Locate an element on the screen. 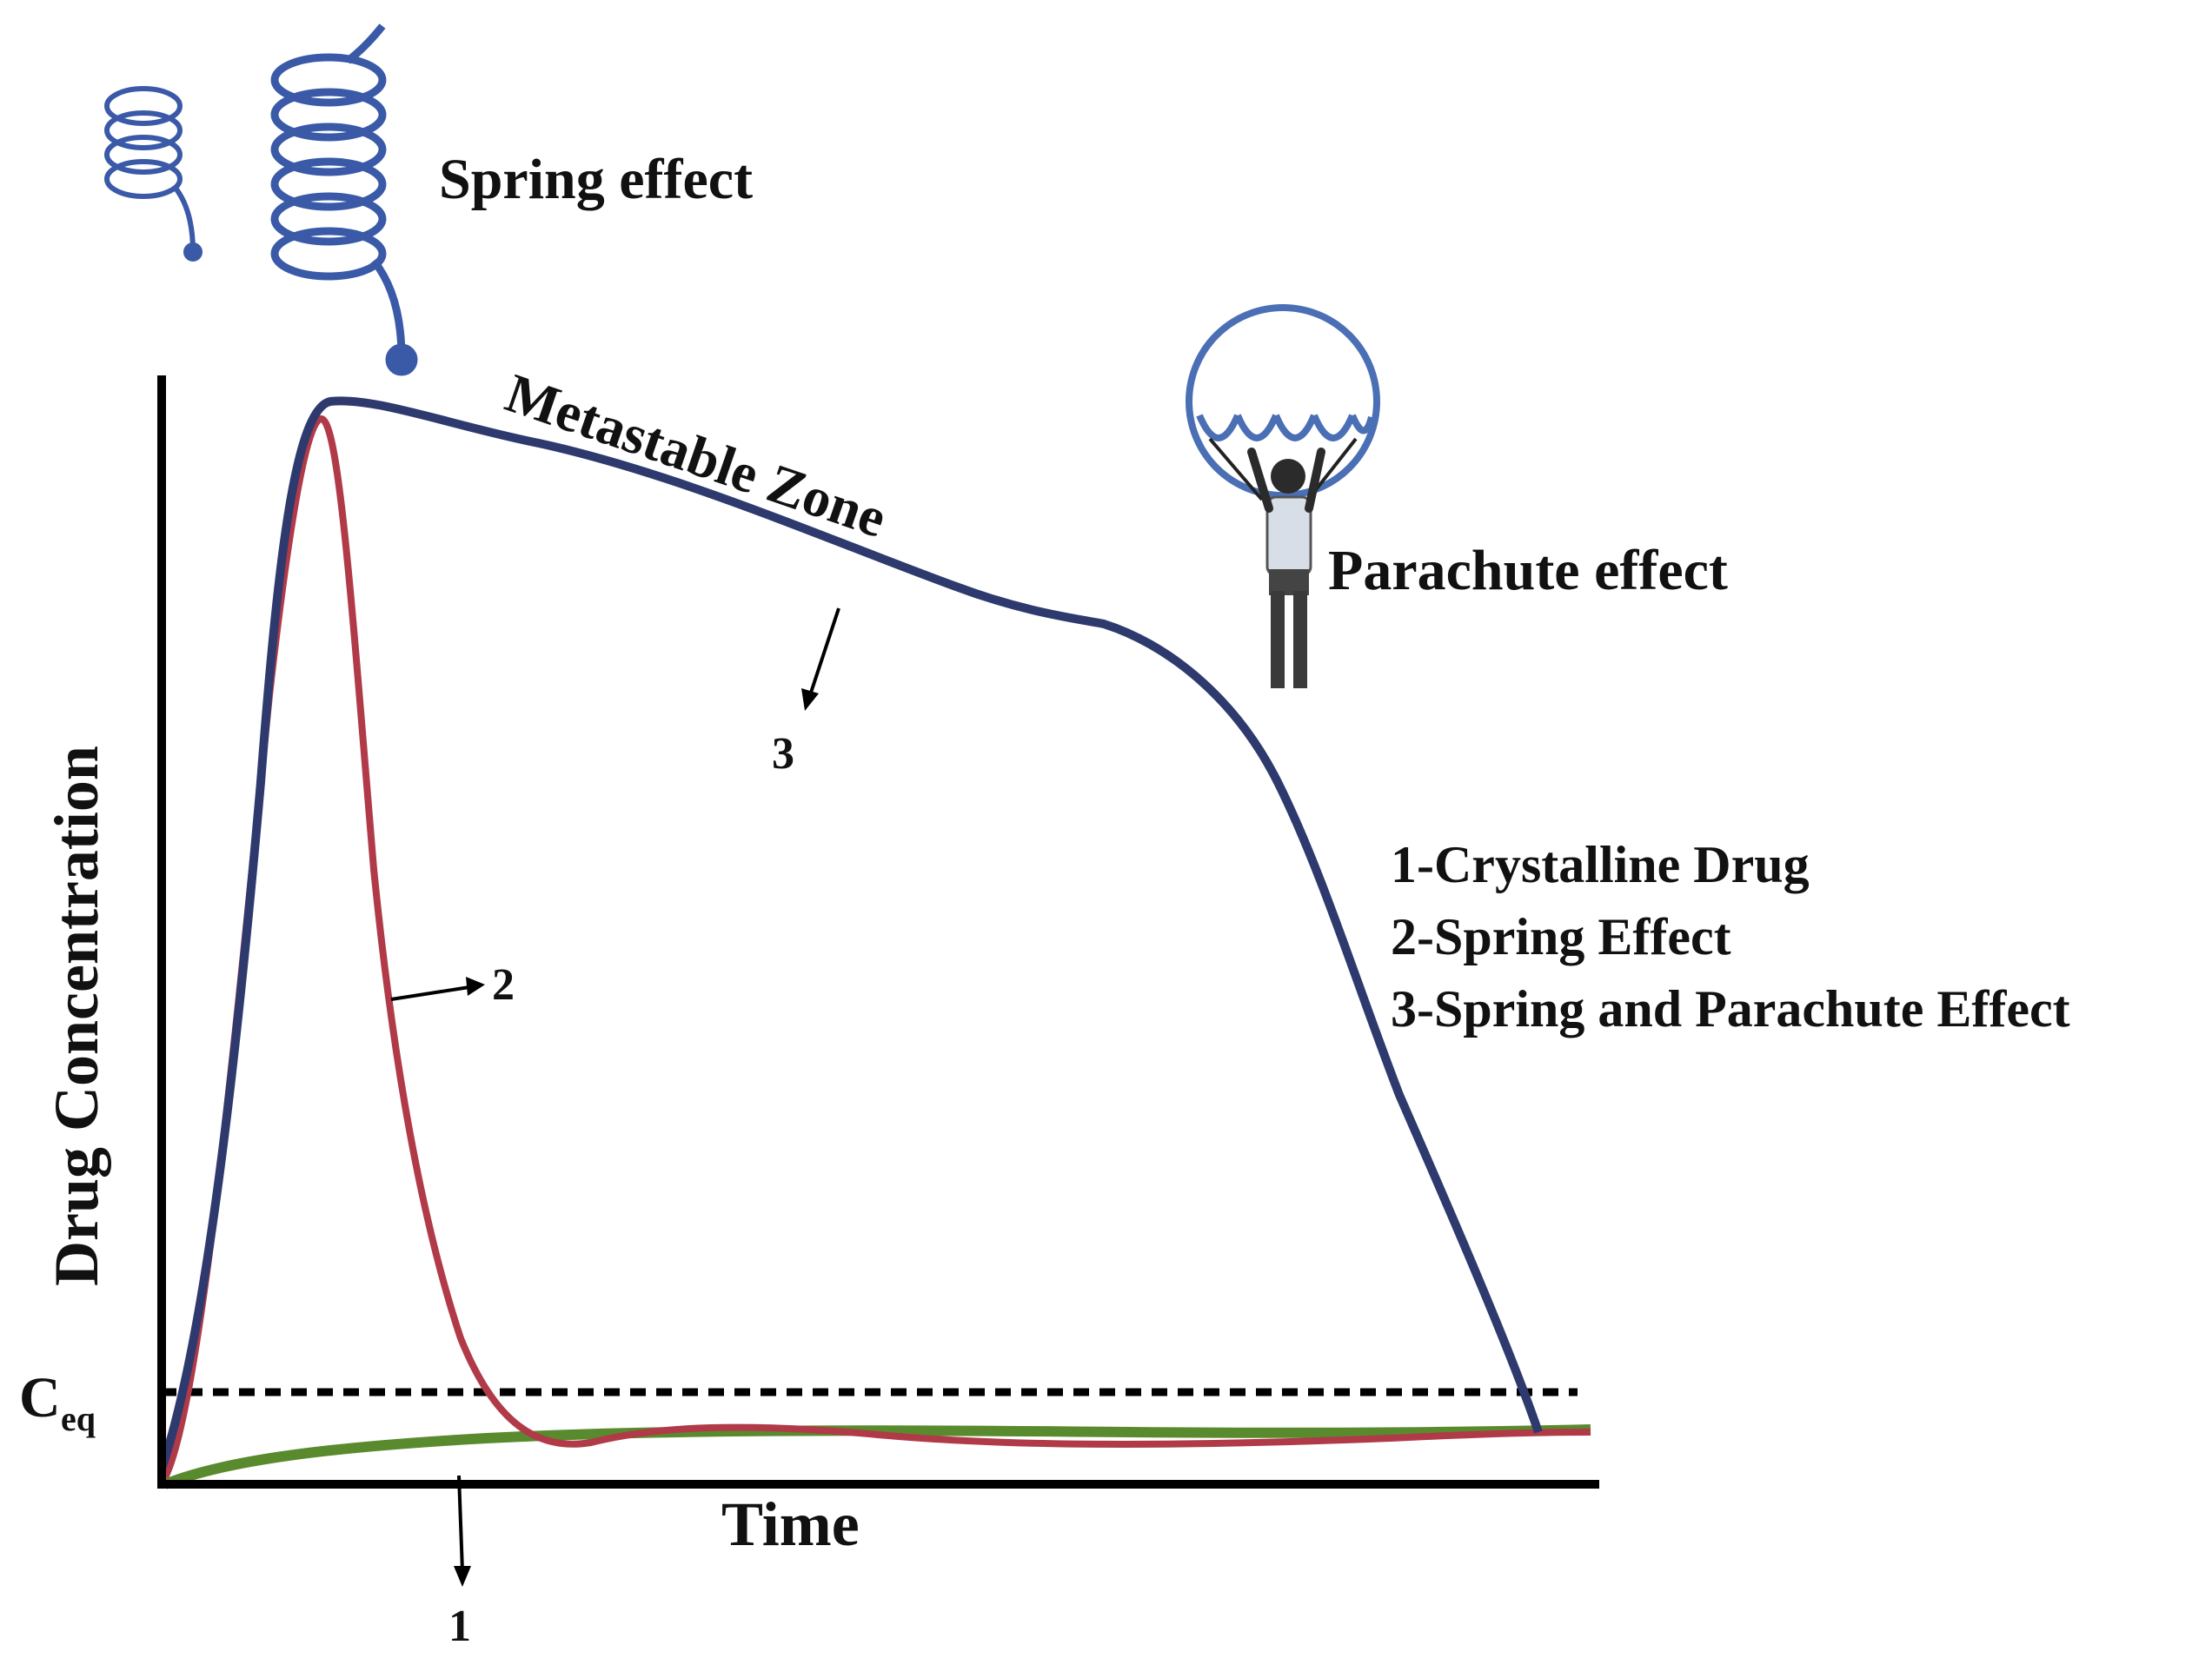  metastable-zone-label: Metastable Zone is located at coordinates (695, 456).